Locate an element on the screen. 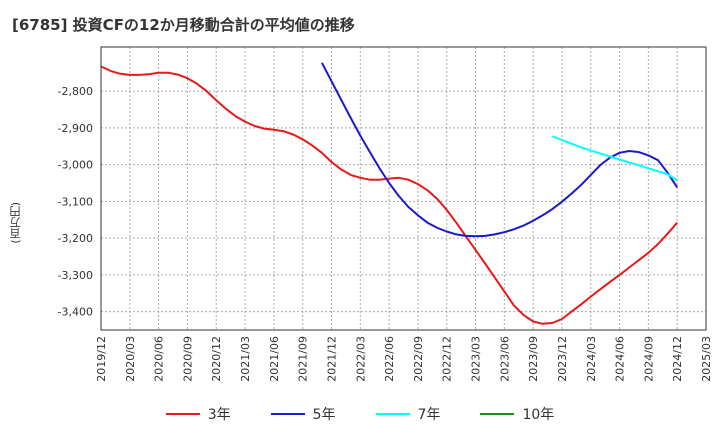 This screenshot has height=440, width=720. legend: 3年 5年 7年 10年 is located at coordinates (360, 414).